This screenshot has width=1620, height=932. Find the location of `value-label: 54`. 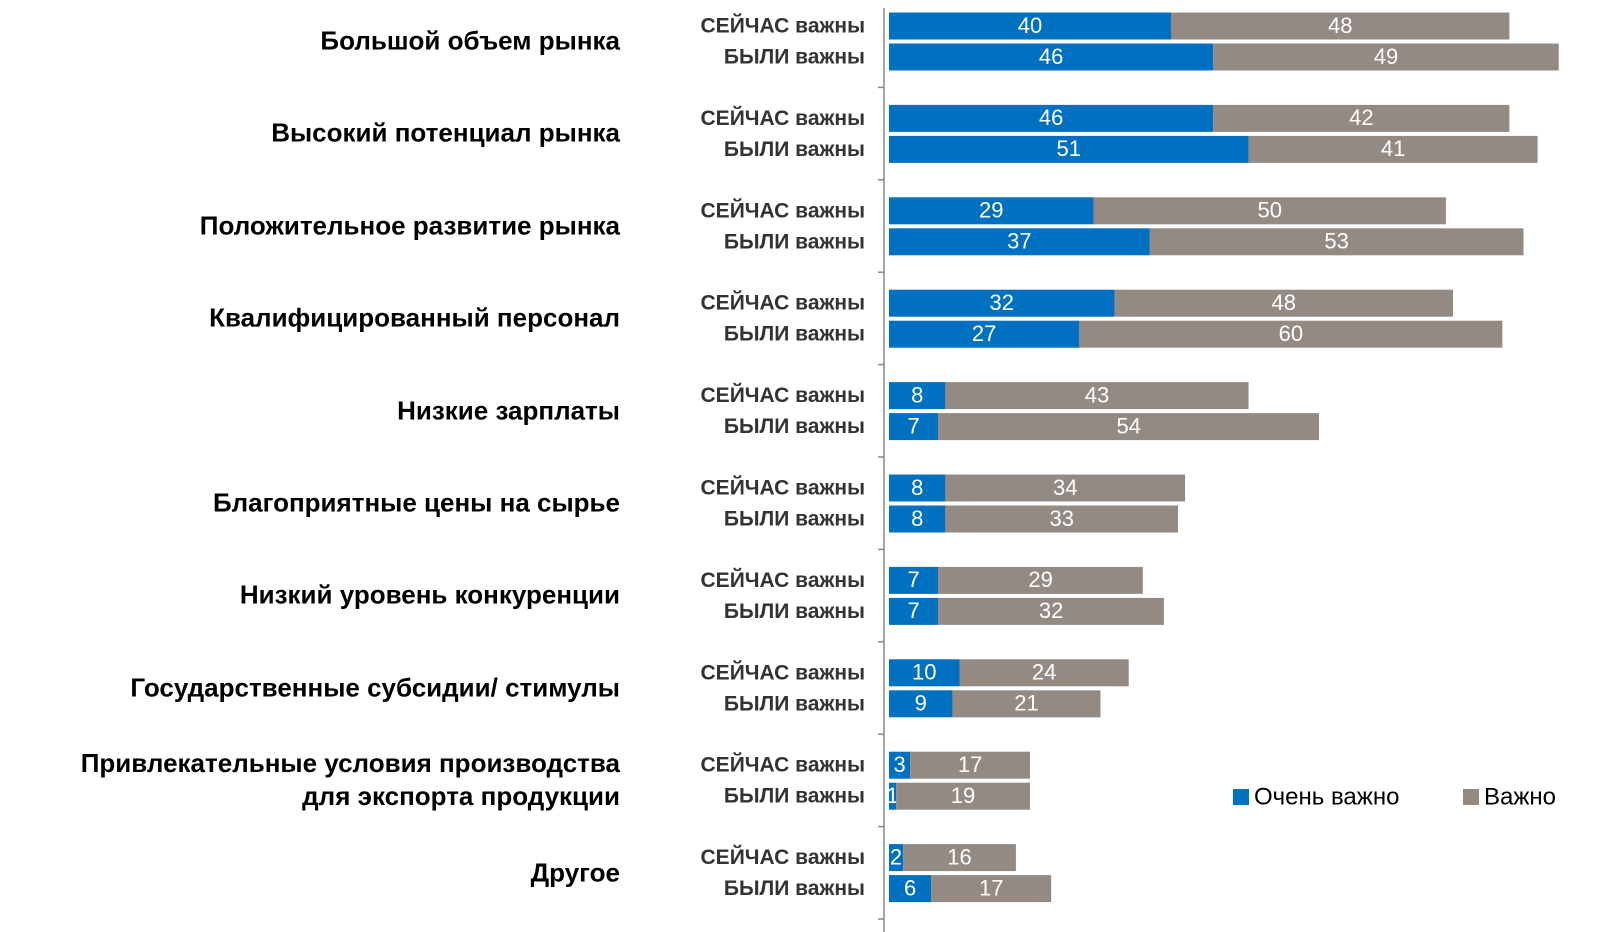

value-label: 54 is located at coordinates (1128, 425).